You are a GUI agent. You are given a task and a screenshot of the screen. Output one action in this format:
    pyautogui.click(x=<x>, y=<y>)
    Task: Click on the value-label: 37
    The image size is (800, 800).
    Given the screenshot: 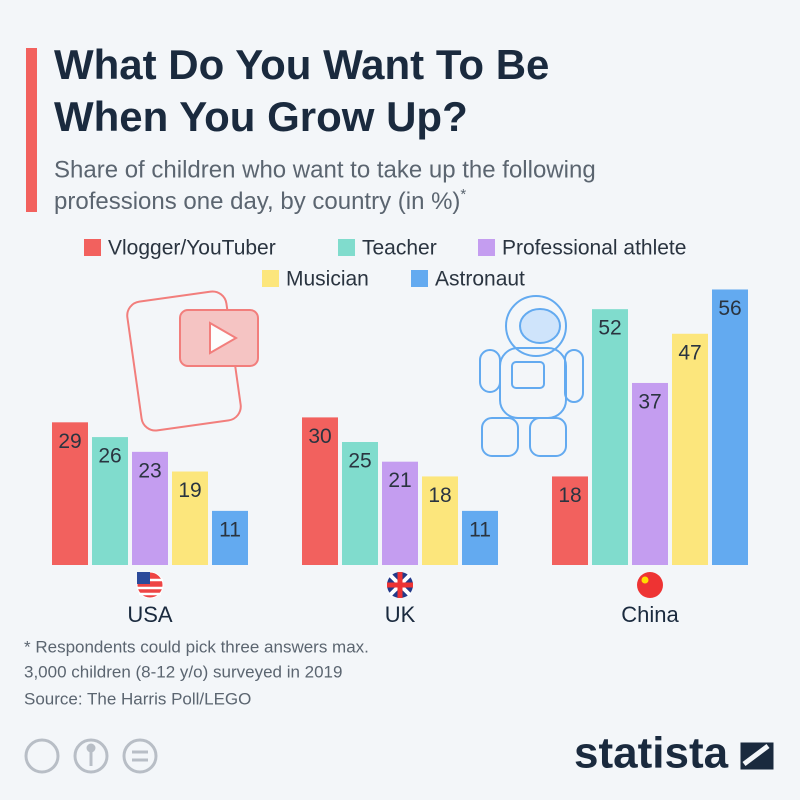 What is the action you would take?
    pyautogui.click(x=649, y=402)
    